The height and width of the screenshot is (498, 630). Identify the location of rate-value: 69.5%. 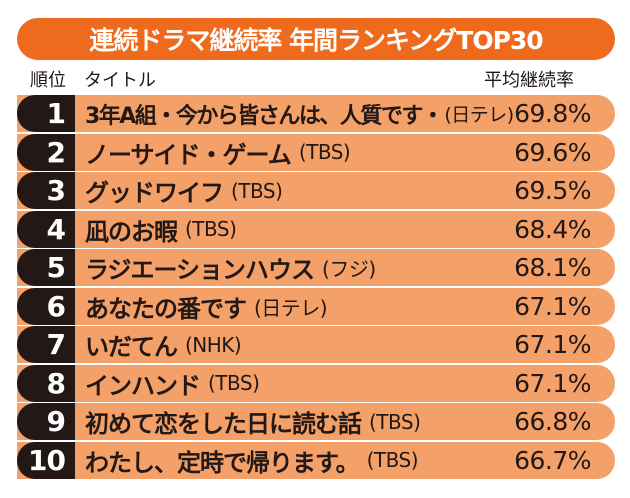
(552, 190).